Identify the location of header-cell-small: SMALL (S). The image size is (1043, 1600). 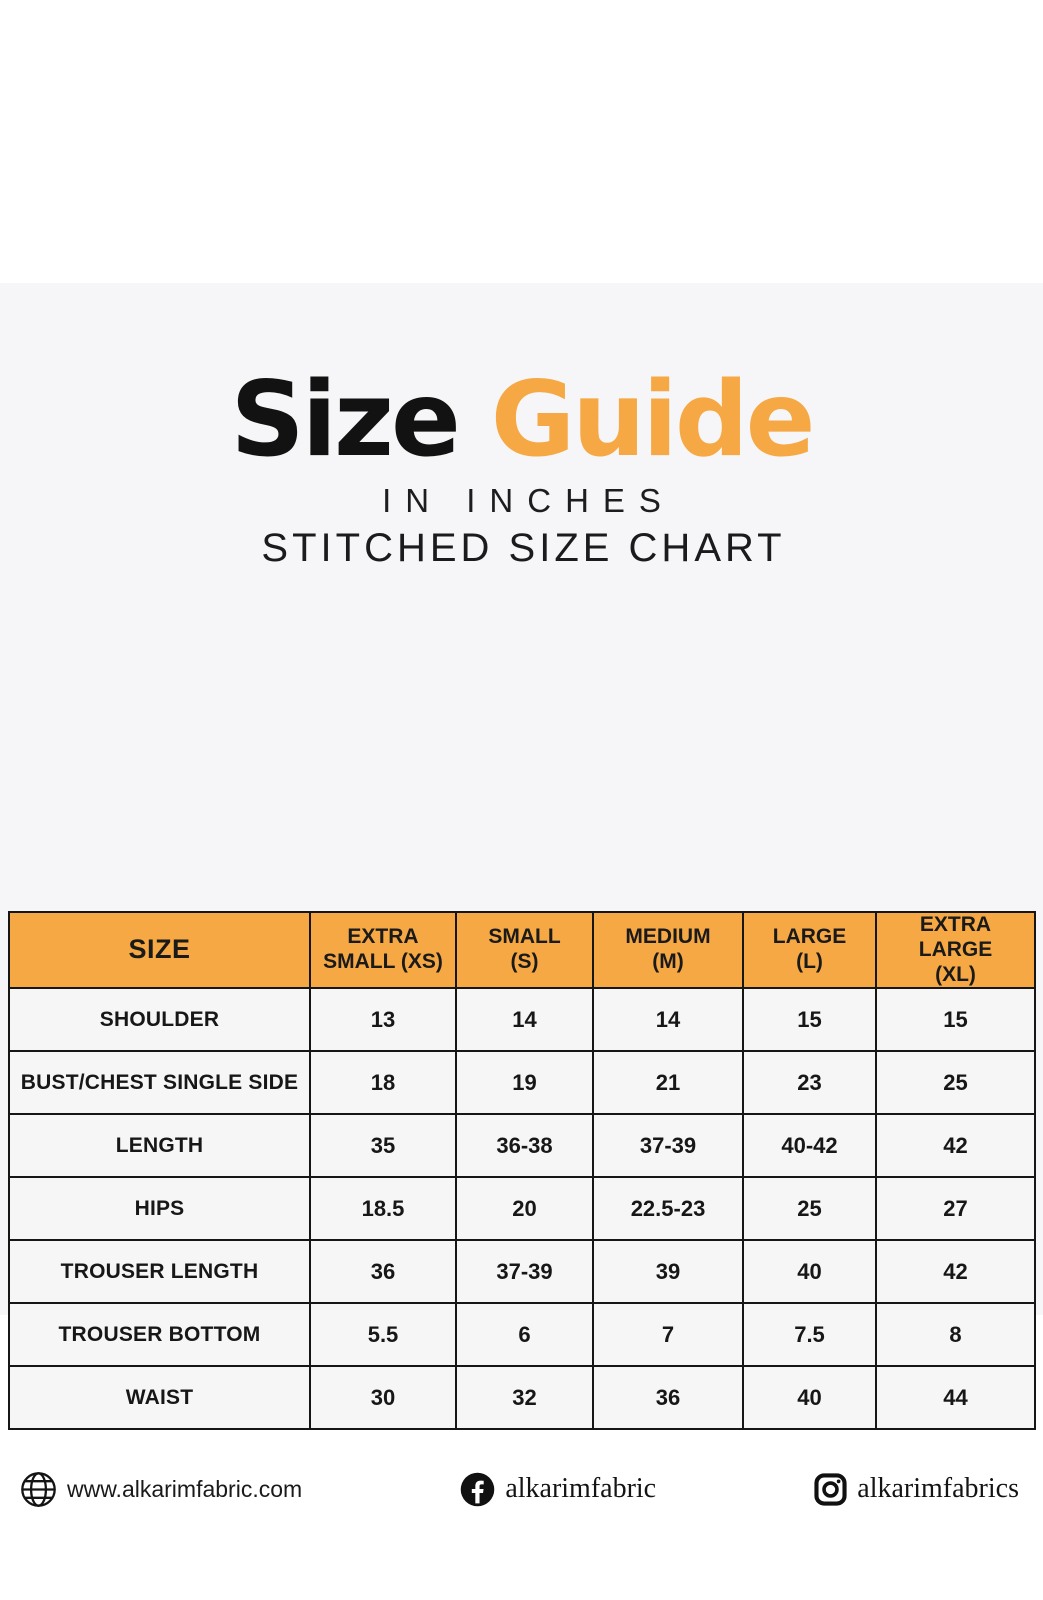
(524, 950).